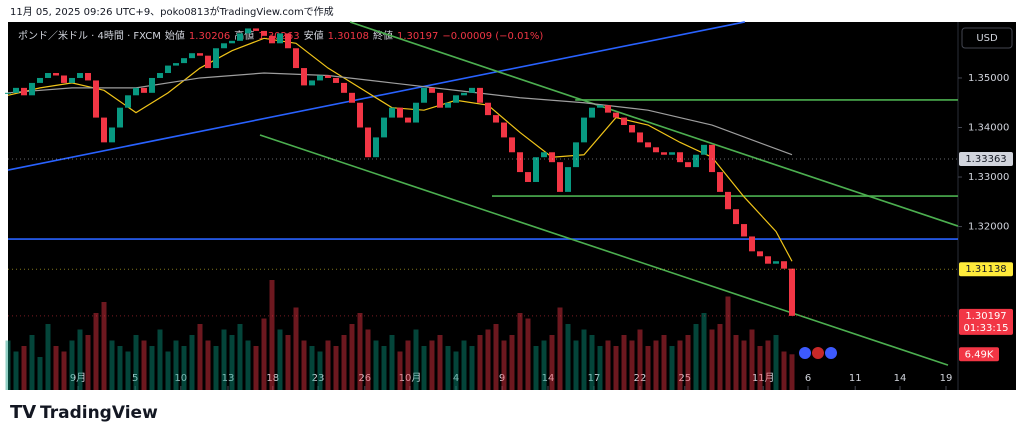 The height and width of the screenshot is (441, 1024). Describe the element at coordinates (228, 378) in the screenshot. I see `x-tick-label: 13` at that location.